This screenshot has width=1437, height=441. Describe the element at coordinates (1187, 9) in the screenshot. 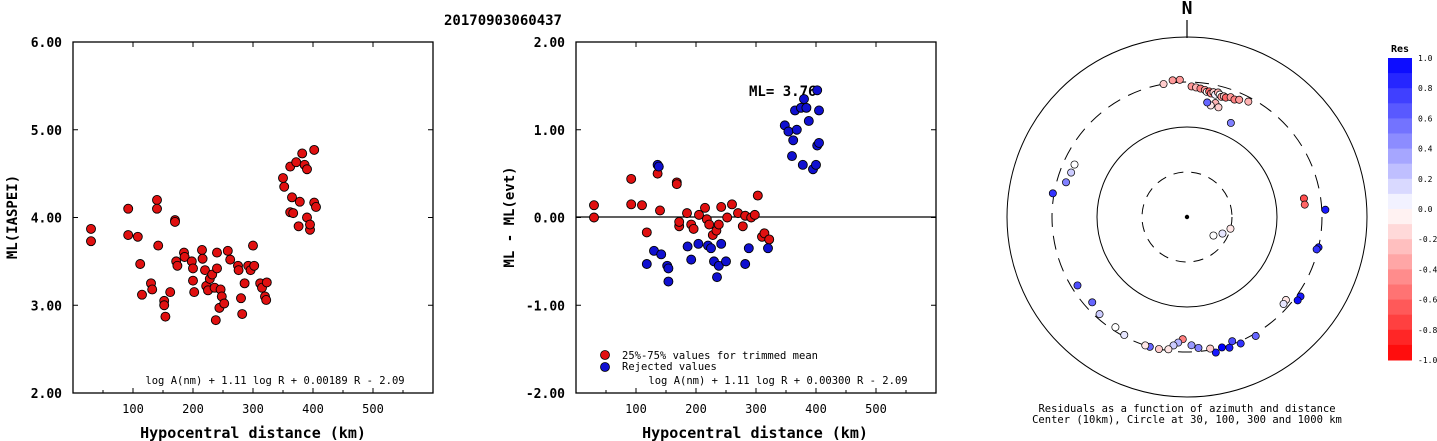

I see `north-label: N` at that location.